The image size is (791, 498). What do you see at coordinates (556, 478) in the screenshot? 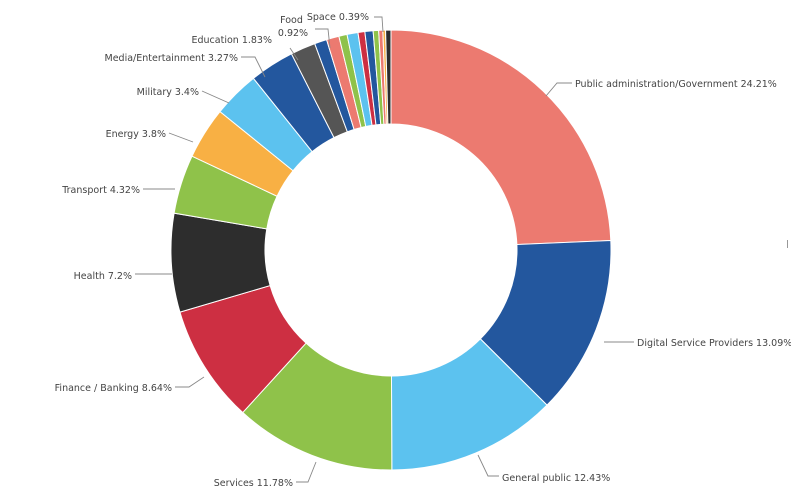
I see `label-general-public: General public 12.43%` at bounding box center [556, 478].